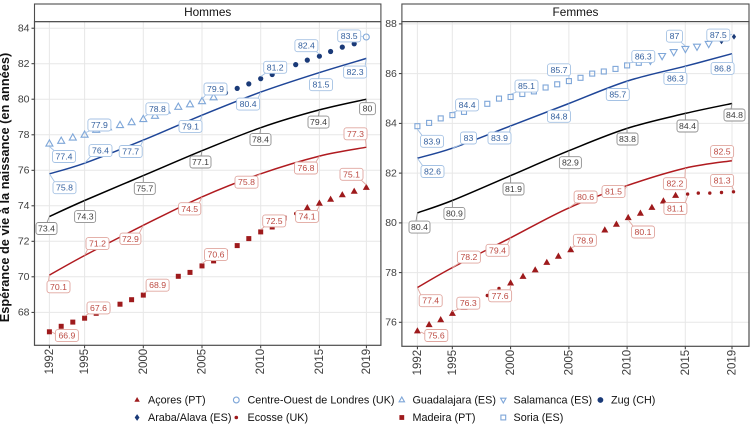  What do you see at coordinates (553, 401) in the screenshot?
I see `svg-text: Salamanca (ES)` at bounding box center [553, 401].